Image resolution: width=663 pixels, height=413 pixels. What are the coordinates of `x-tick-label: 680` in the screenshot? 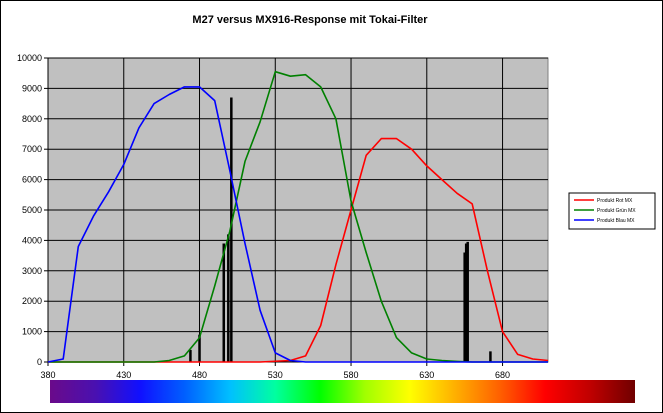 It's located at (502, 375).